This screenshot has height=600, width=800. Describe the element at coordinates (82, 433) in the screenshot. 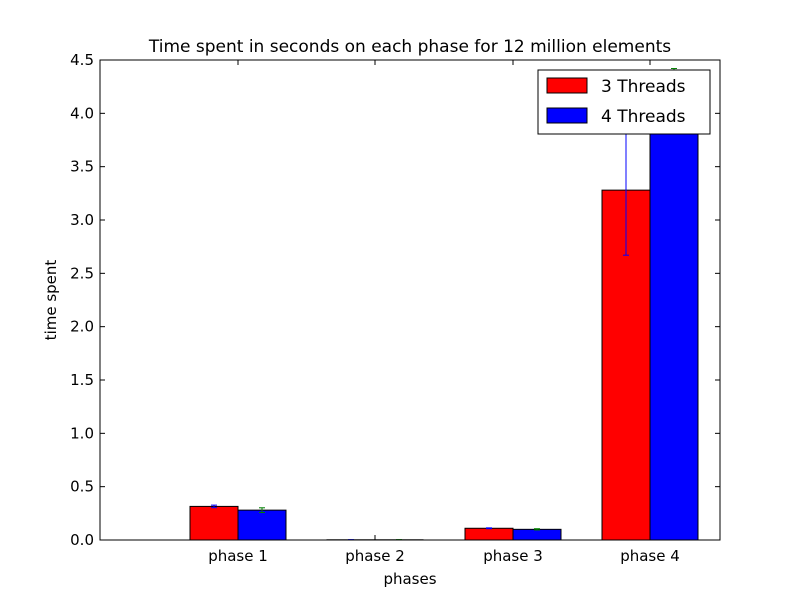

I see `y-tick-label: 1.0` at that location.